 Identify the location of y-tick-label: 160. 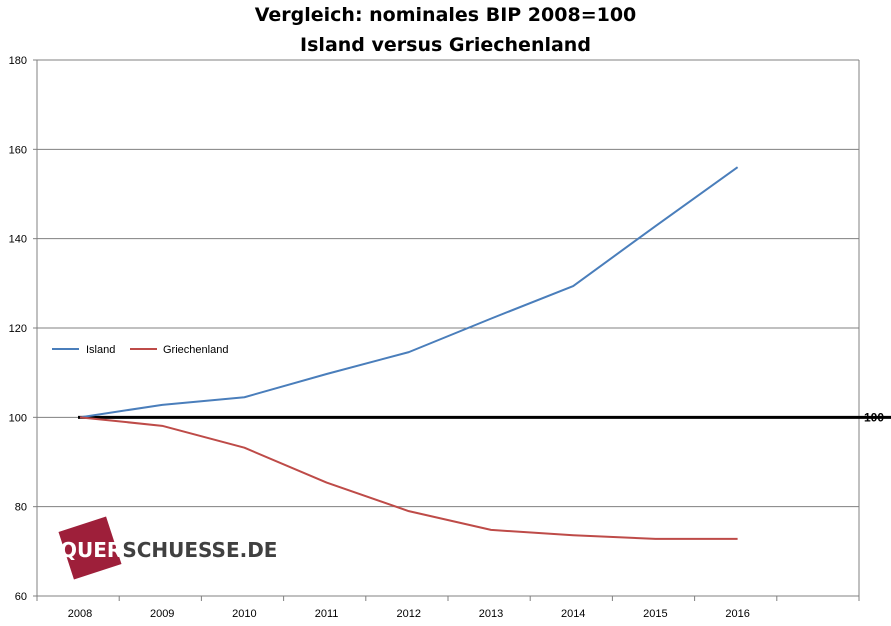
(18, 150).